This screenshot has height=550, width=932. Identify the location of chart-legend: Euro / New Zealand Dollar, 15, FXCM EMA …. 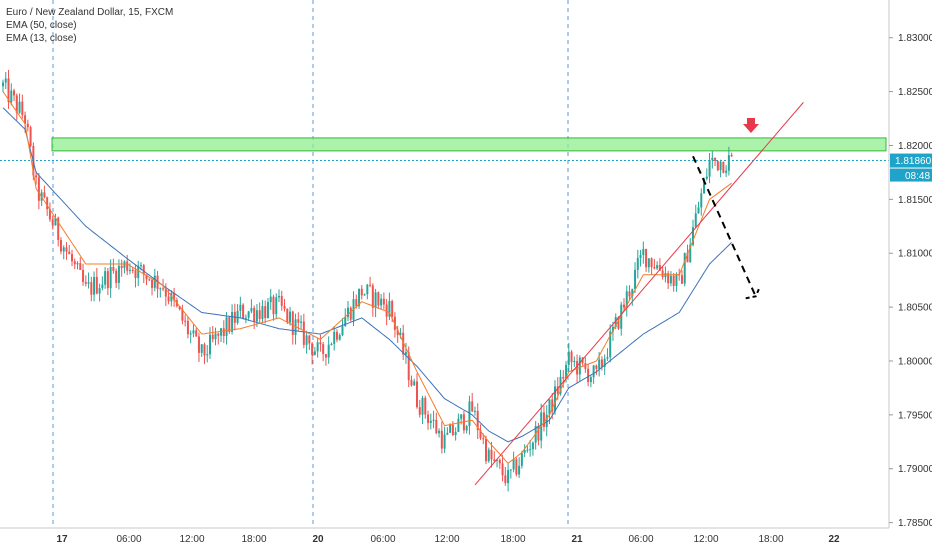
(89, 25).